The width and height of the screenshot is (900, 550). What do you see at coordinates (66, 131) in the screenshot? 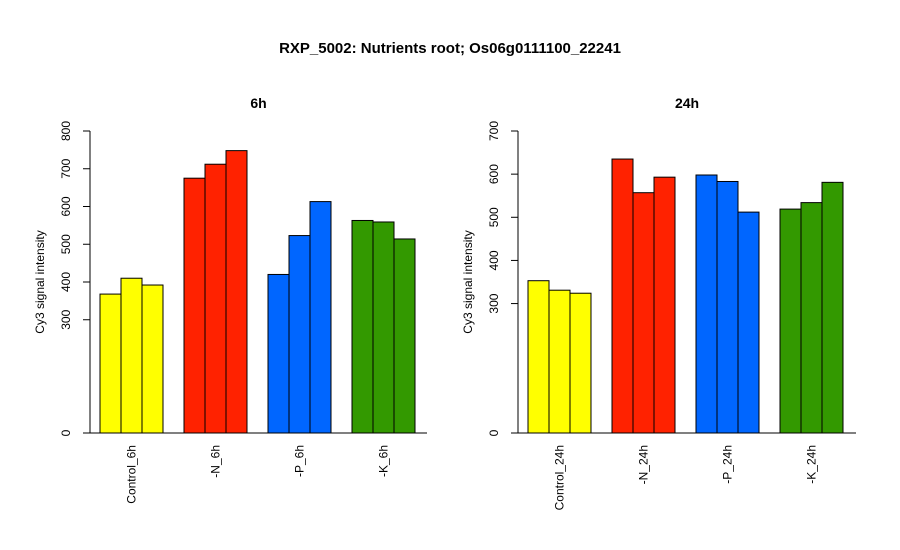
I see `y-tick-label: 800` at bounding box center [66, 131].